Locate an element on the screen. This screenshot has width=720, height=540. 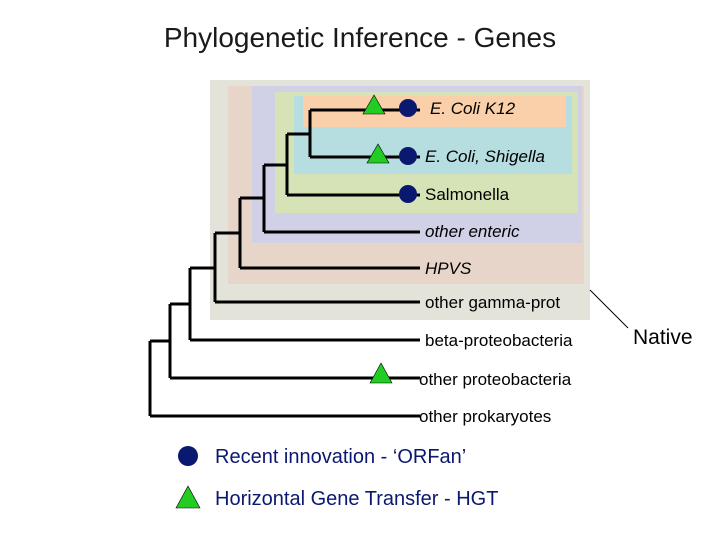
legend-orfan-label: Recent innovation - ‘ORFan’ is located at coordinates (340, 457).